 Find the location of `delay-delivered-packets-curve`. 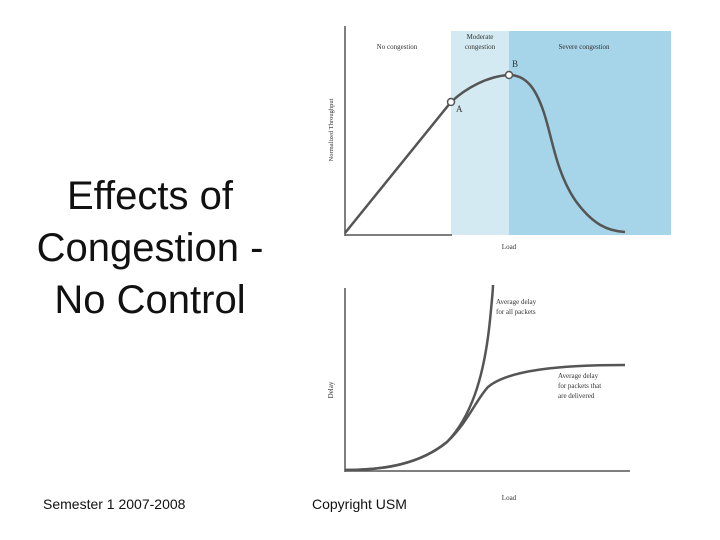

delay-delivered-packets-curve is located at coordinates (485, 417).